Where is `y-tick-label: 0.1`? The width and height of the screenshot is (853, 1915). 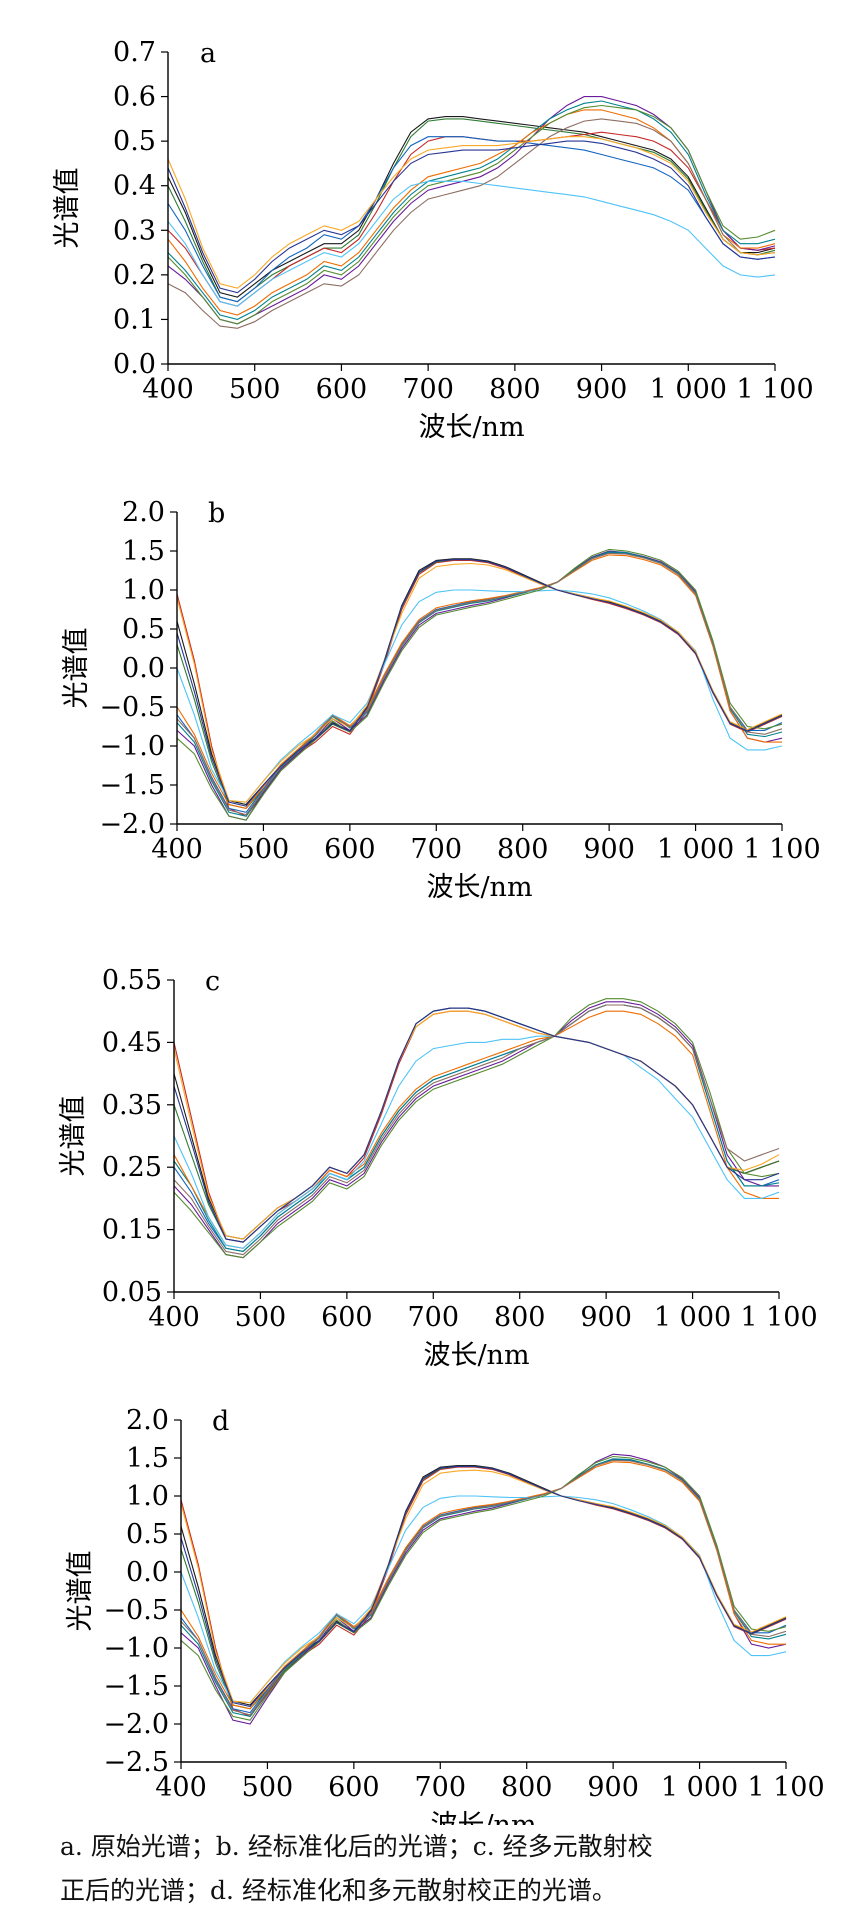
y-tick-label: 0.1 is located at coordinates (134, 319).